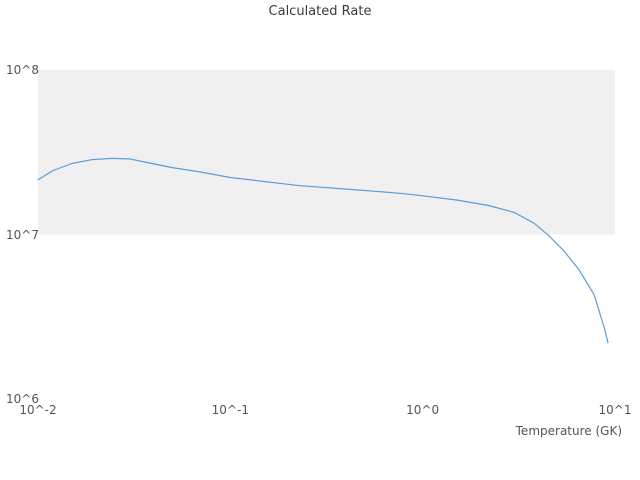 The width and height of the screenshot is (640, 480). What do you see at coordinates (22, 70) in the screenshot?
I see `y-tick-label: 10^8` at bounding box center [22, 70].